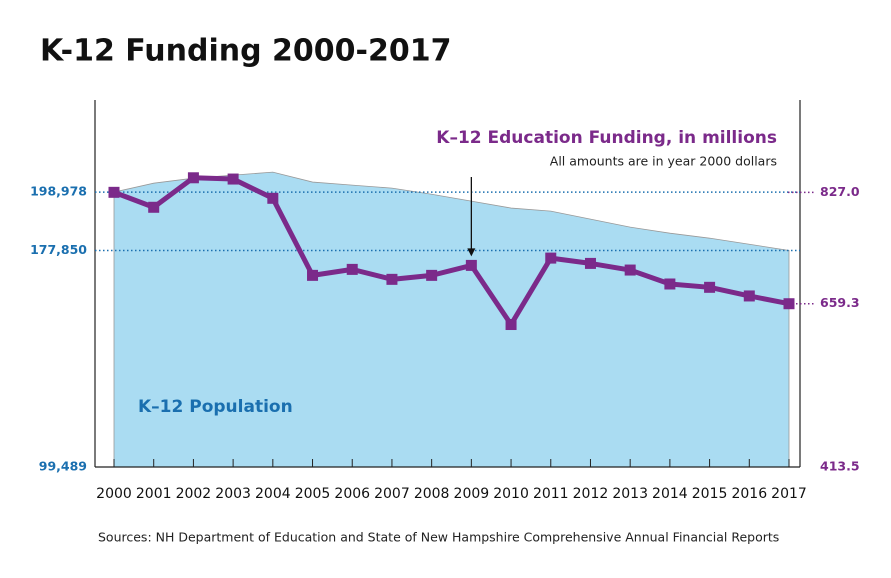 The image size is (891, 578). Describe the element at coordinates (551, 494) in the screenshot. I see `x-tick-label: 2011` at that location.